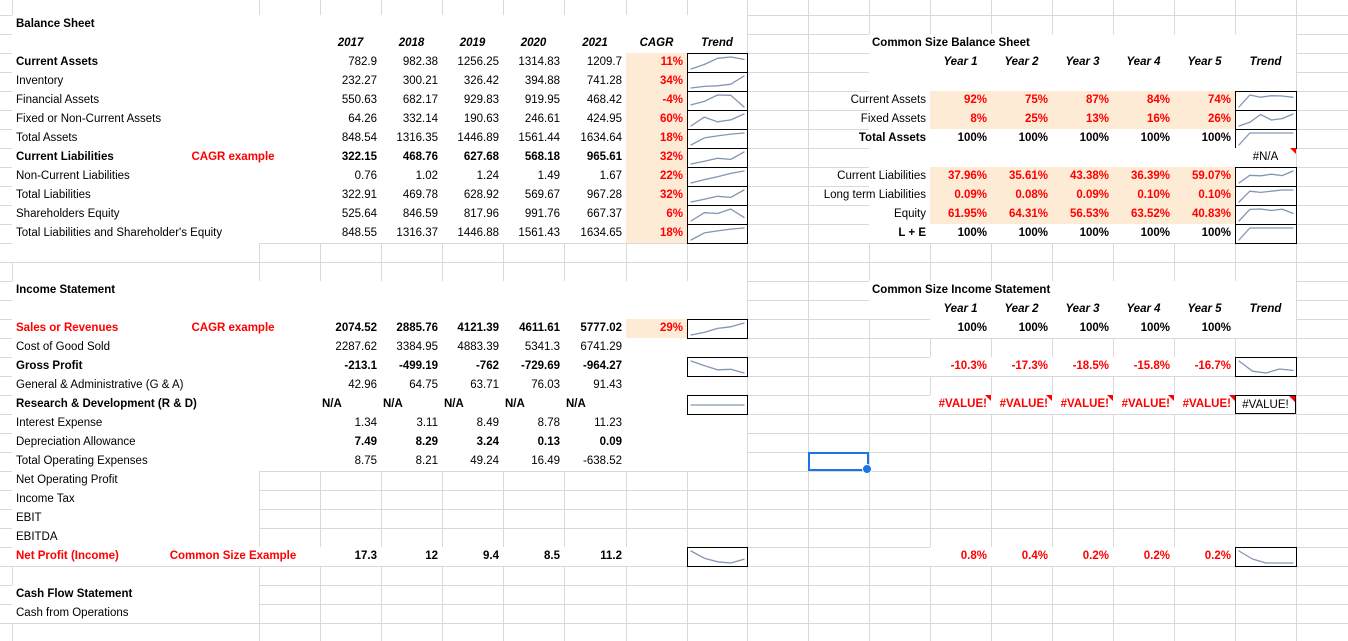 This screenshot has width=1348, height=641. I want to click on year-header: 2020, so click(533, 43).